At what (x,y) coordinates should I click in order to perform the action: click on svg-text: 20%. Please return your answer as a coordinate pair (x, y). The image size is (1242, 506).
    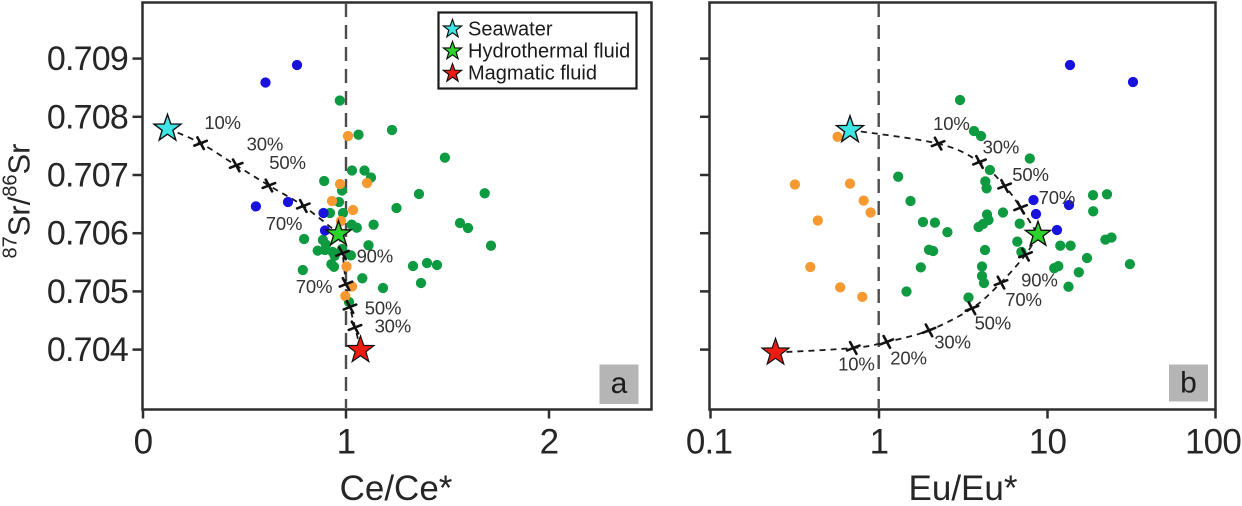
    Looking at the image, I should click on (908, 358).